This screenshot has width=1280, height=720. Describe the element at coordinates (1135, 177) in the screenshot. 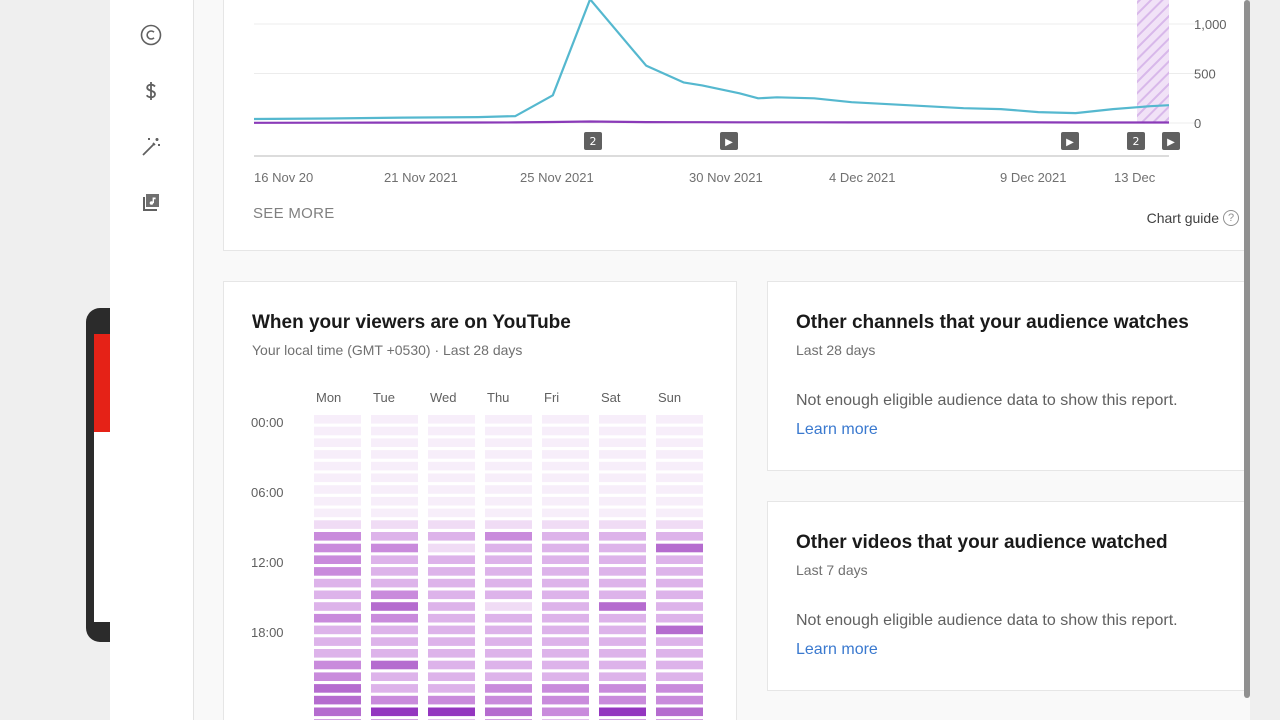

I see `x-tick-label: 13 Dec` at that location.